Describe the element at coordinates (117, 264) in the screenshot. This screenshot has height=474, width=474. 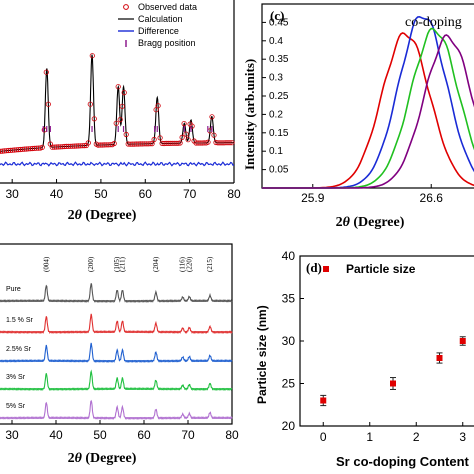
I see `panel-b-hkl-label: (105)` at that location.